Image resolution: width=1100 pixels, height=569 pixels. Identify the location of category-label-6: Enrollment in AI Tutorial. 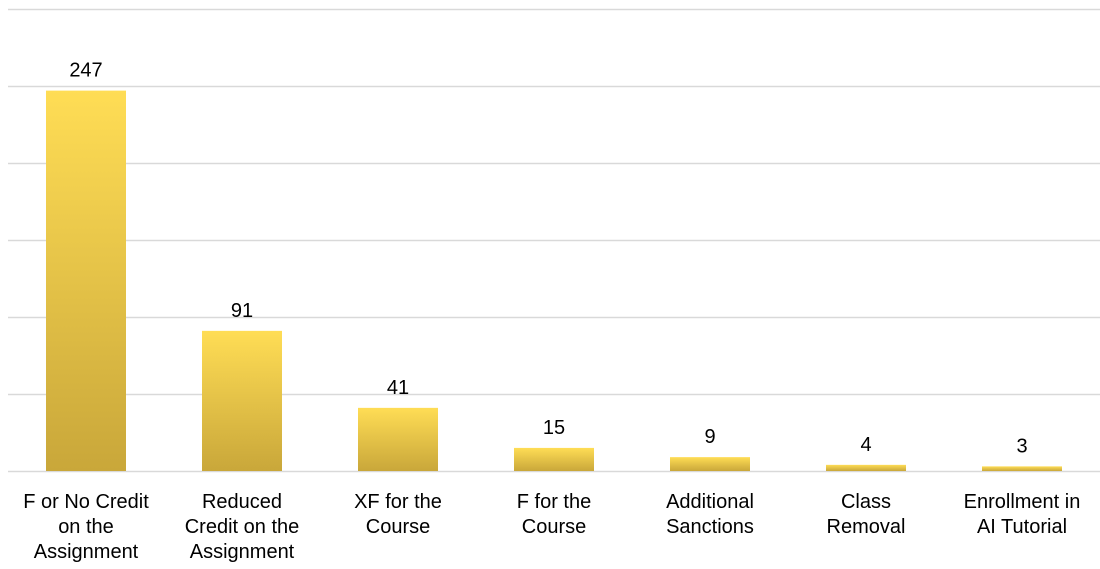
(1022, 514).